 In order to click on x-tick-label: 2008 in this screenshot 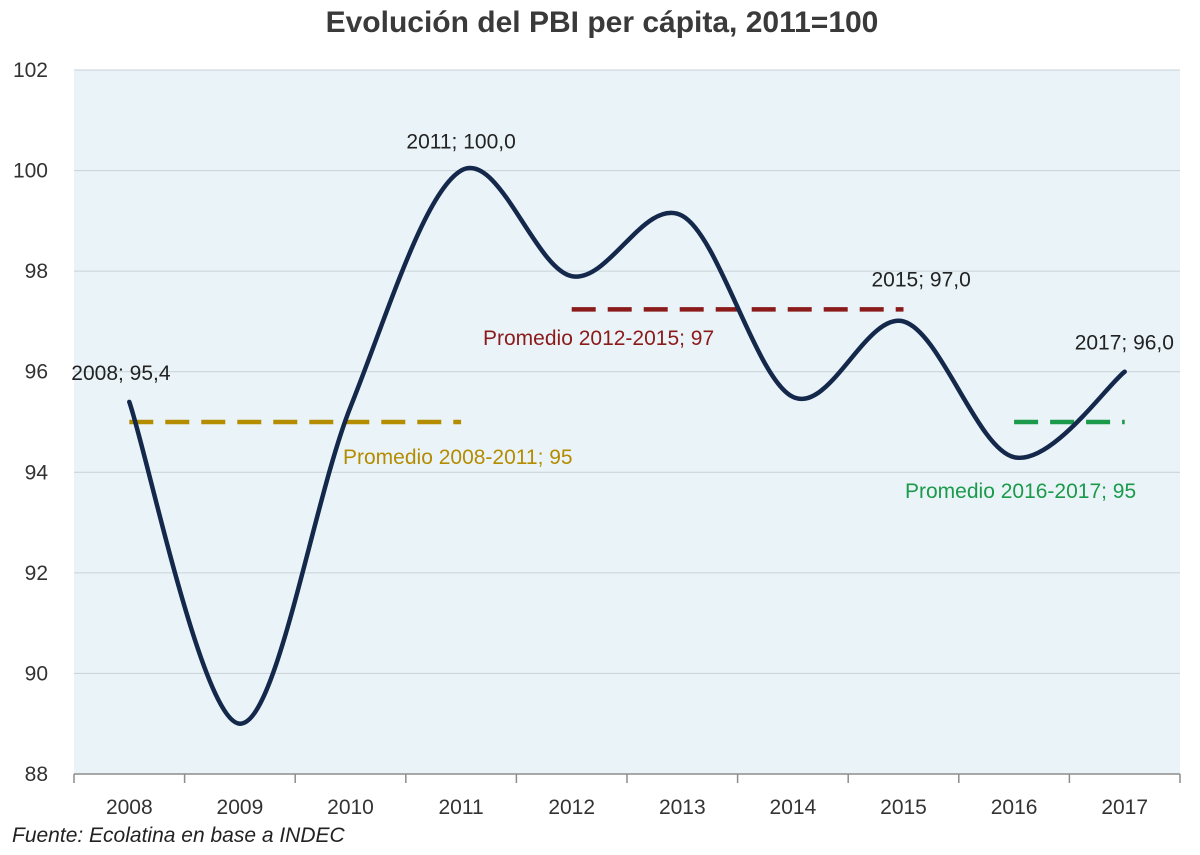, I will do `click(129, 807)`.